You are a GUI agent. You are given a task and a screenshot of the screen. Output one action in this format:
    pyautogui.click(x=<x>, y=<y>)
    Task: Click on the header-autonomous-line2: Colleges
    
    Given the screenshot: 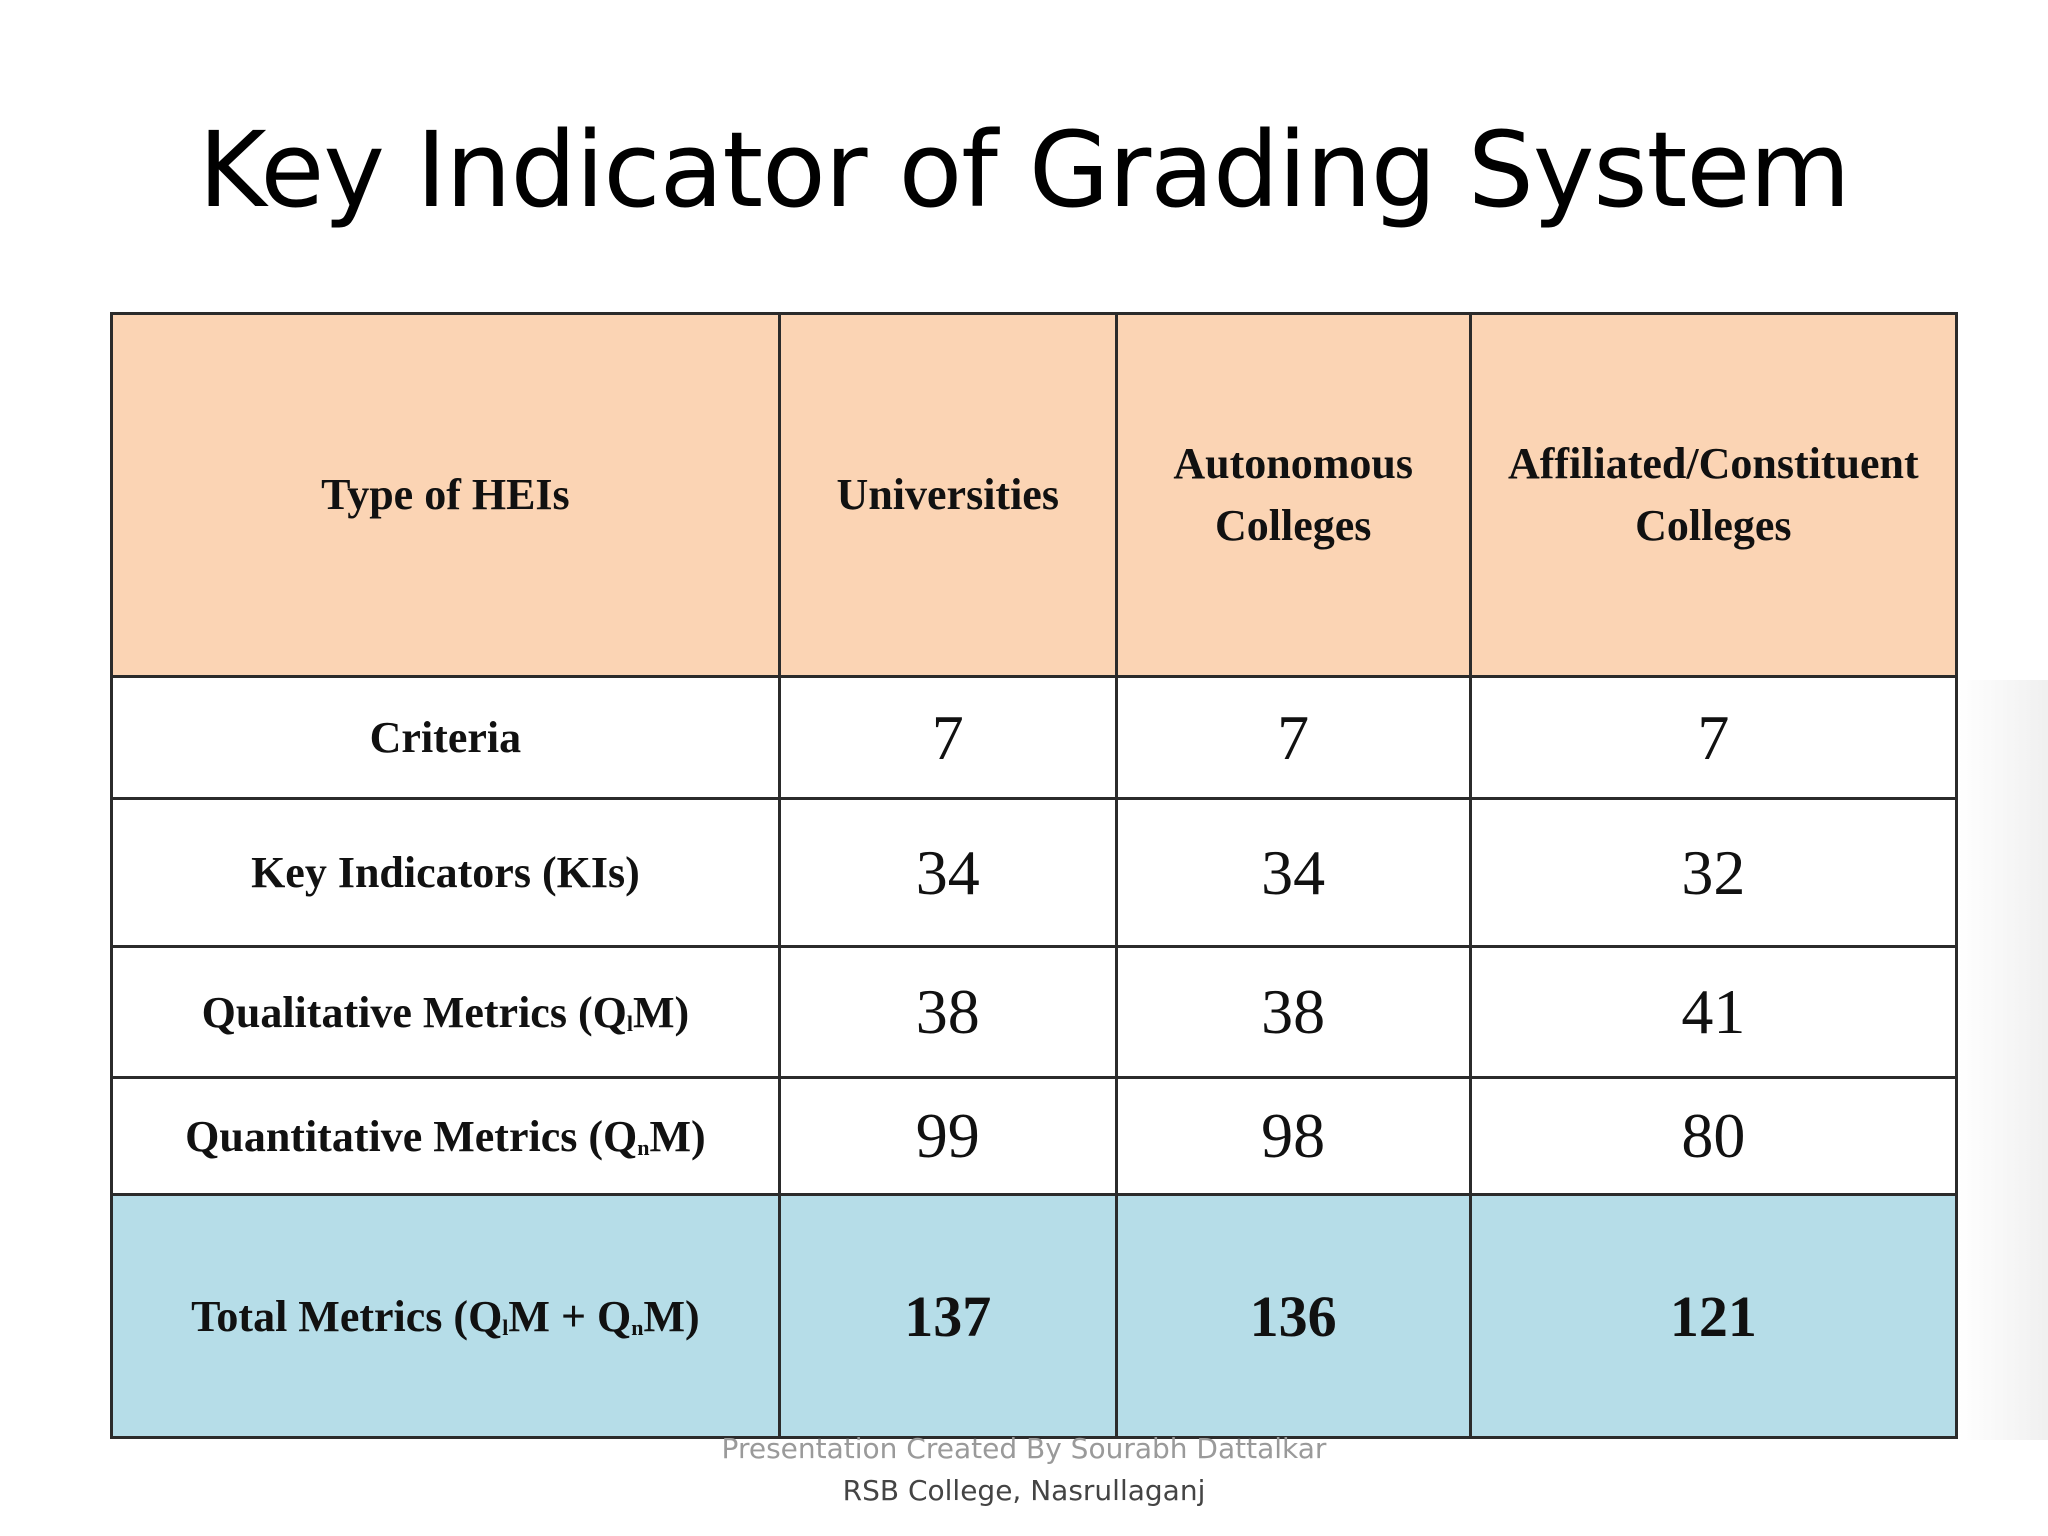 What is the action you would take?
    pyautogui.click(x=1293, y=525)
    